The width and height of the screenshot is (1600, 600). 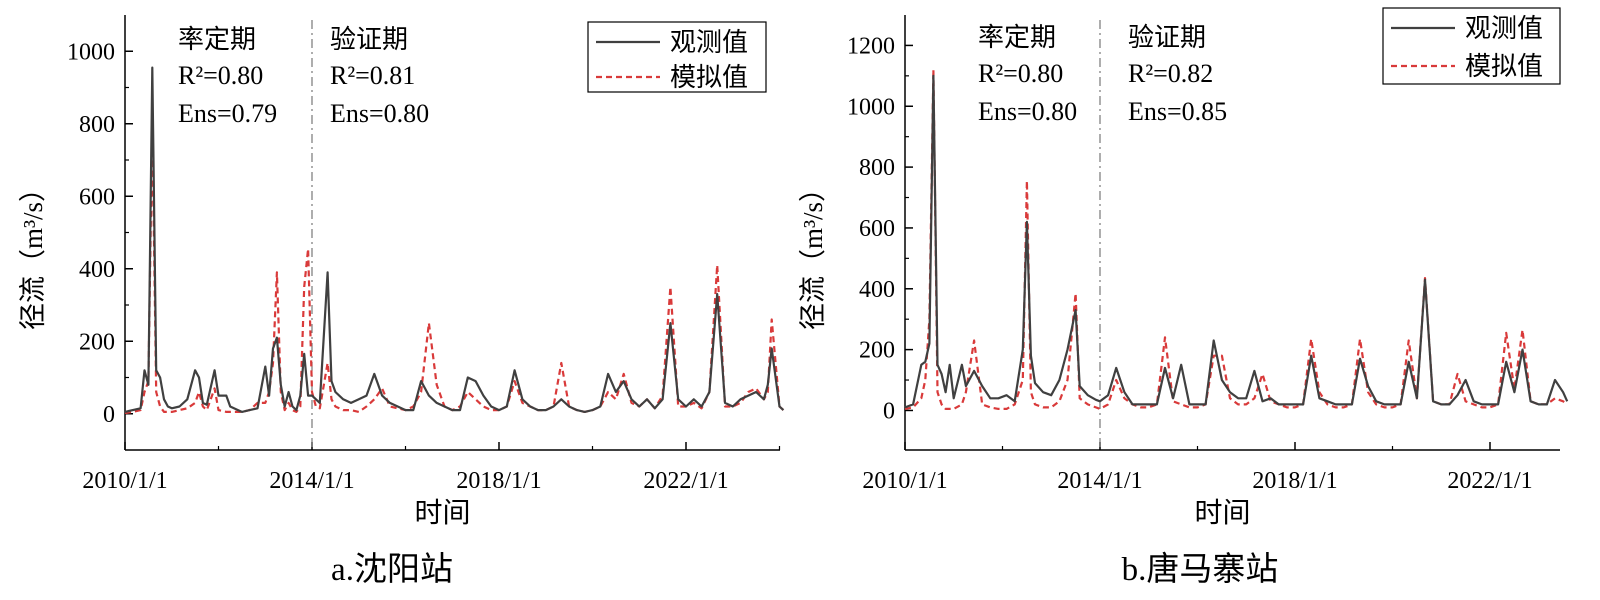 I want to click on panel-label: a.沈阳站, so click(x=392, y=569).